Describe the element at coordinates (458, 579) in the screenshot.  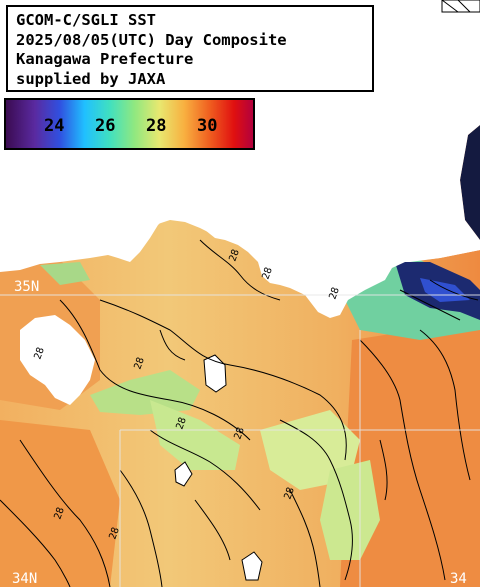
I see `lon-label-34: 34` at that location.